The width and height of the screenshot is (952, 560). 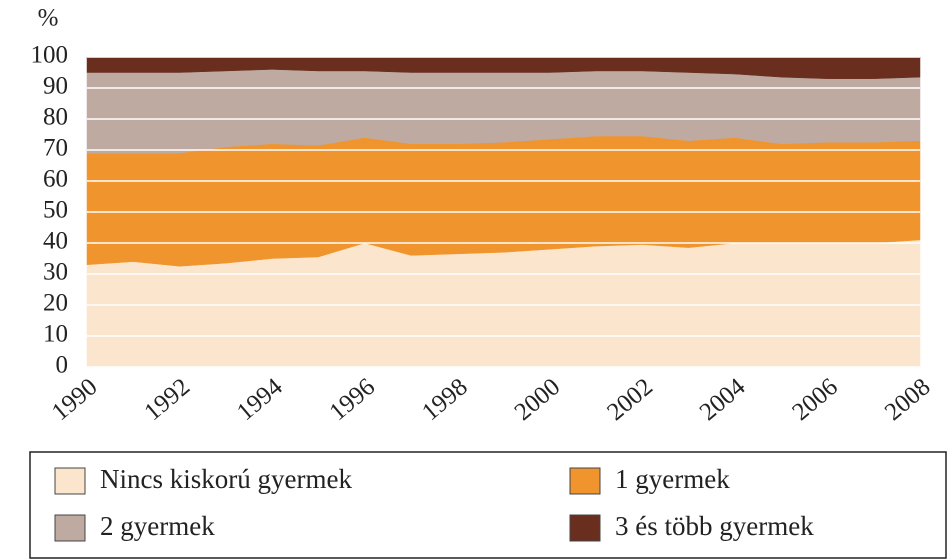 What do you see at coordinates (157, 526) in the screenshot?
I see `legend-label: 2 gyermek` at bounding box center [157, 526].